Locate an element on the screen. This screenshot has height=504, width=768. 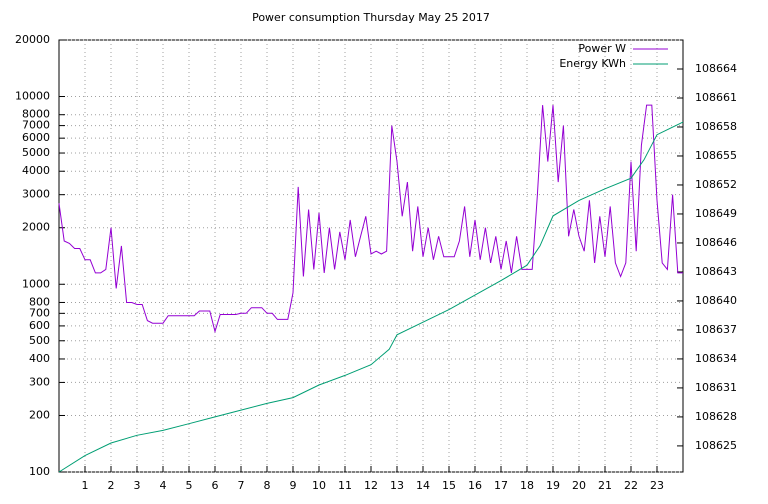
y-tick-label: 300 is located at coordinates (39, 381).